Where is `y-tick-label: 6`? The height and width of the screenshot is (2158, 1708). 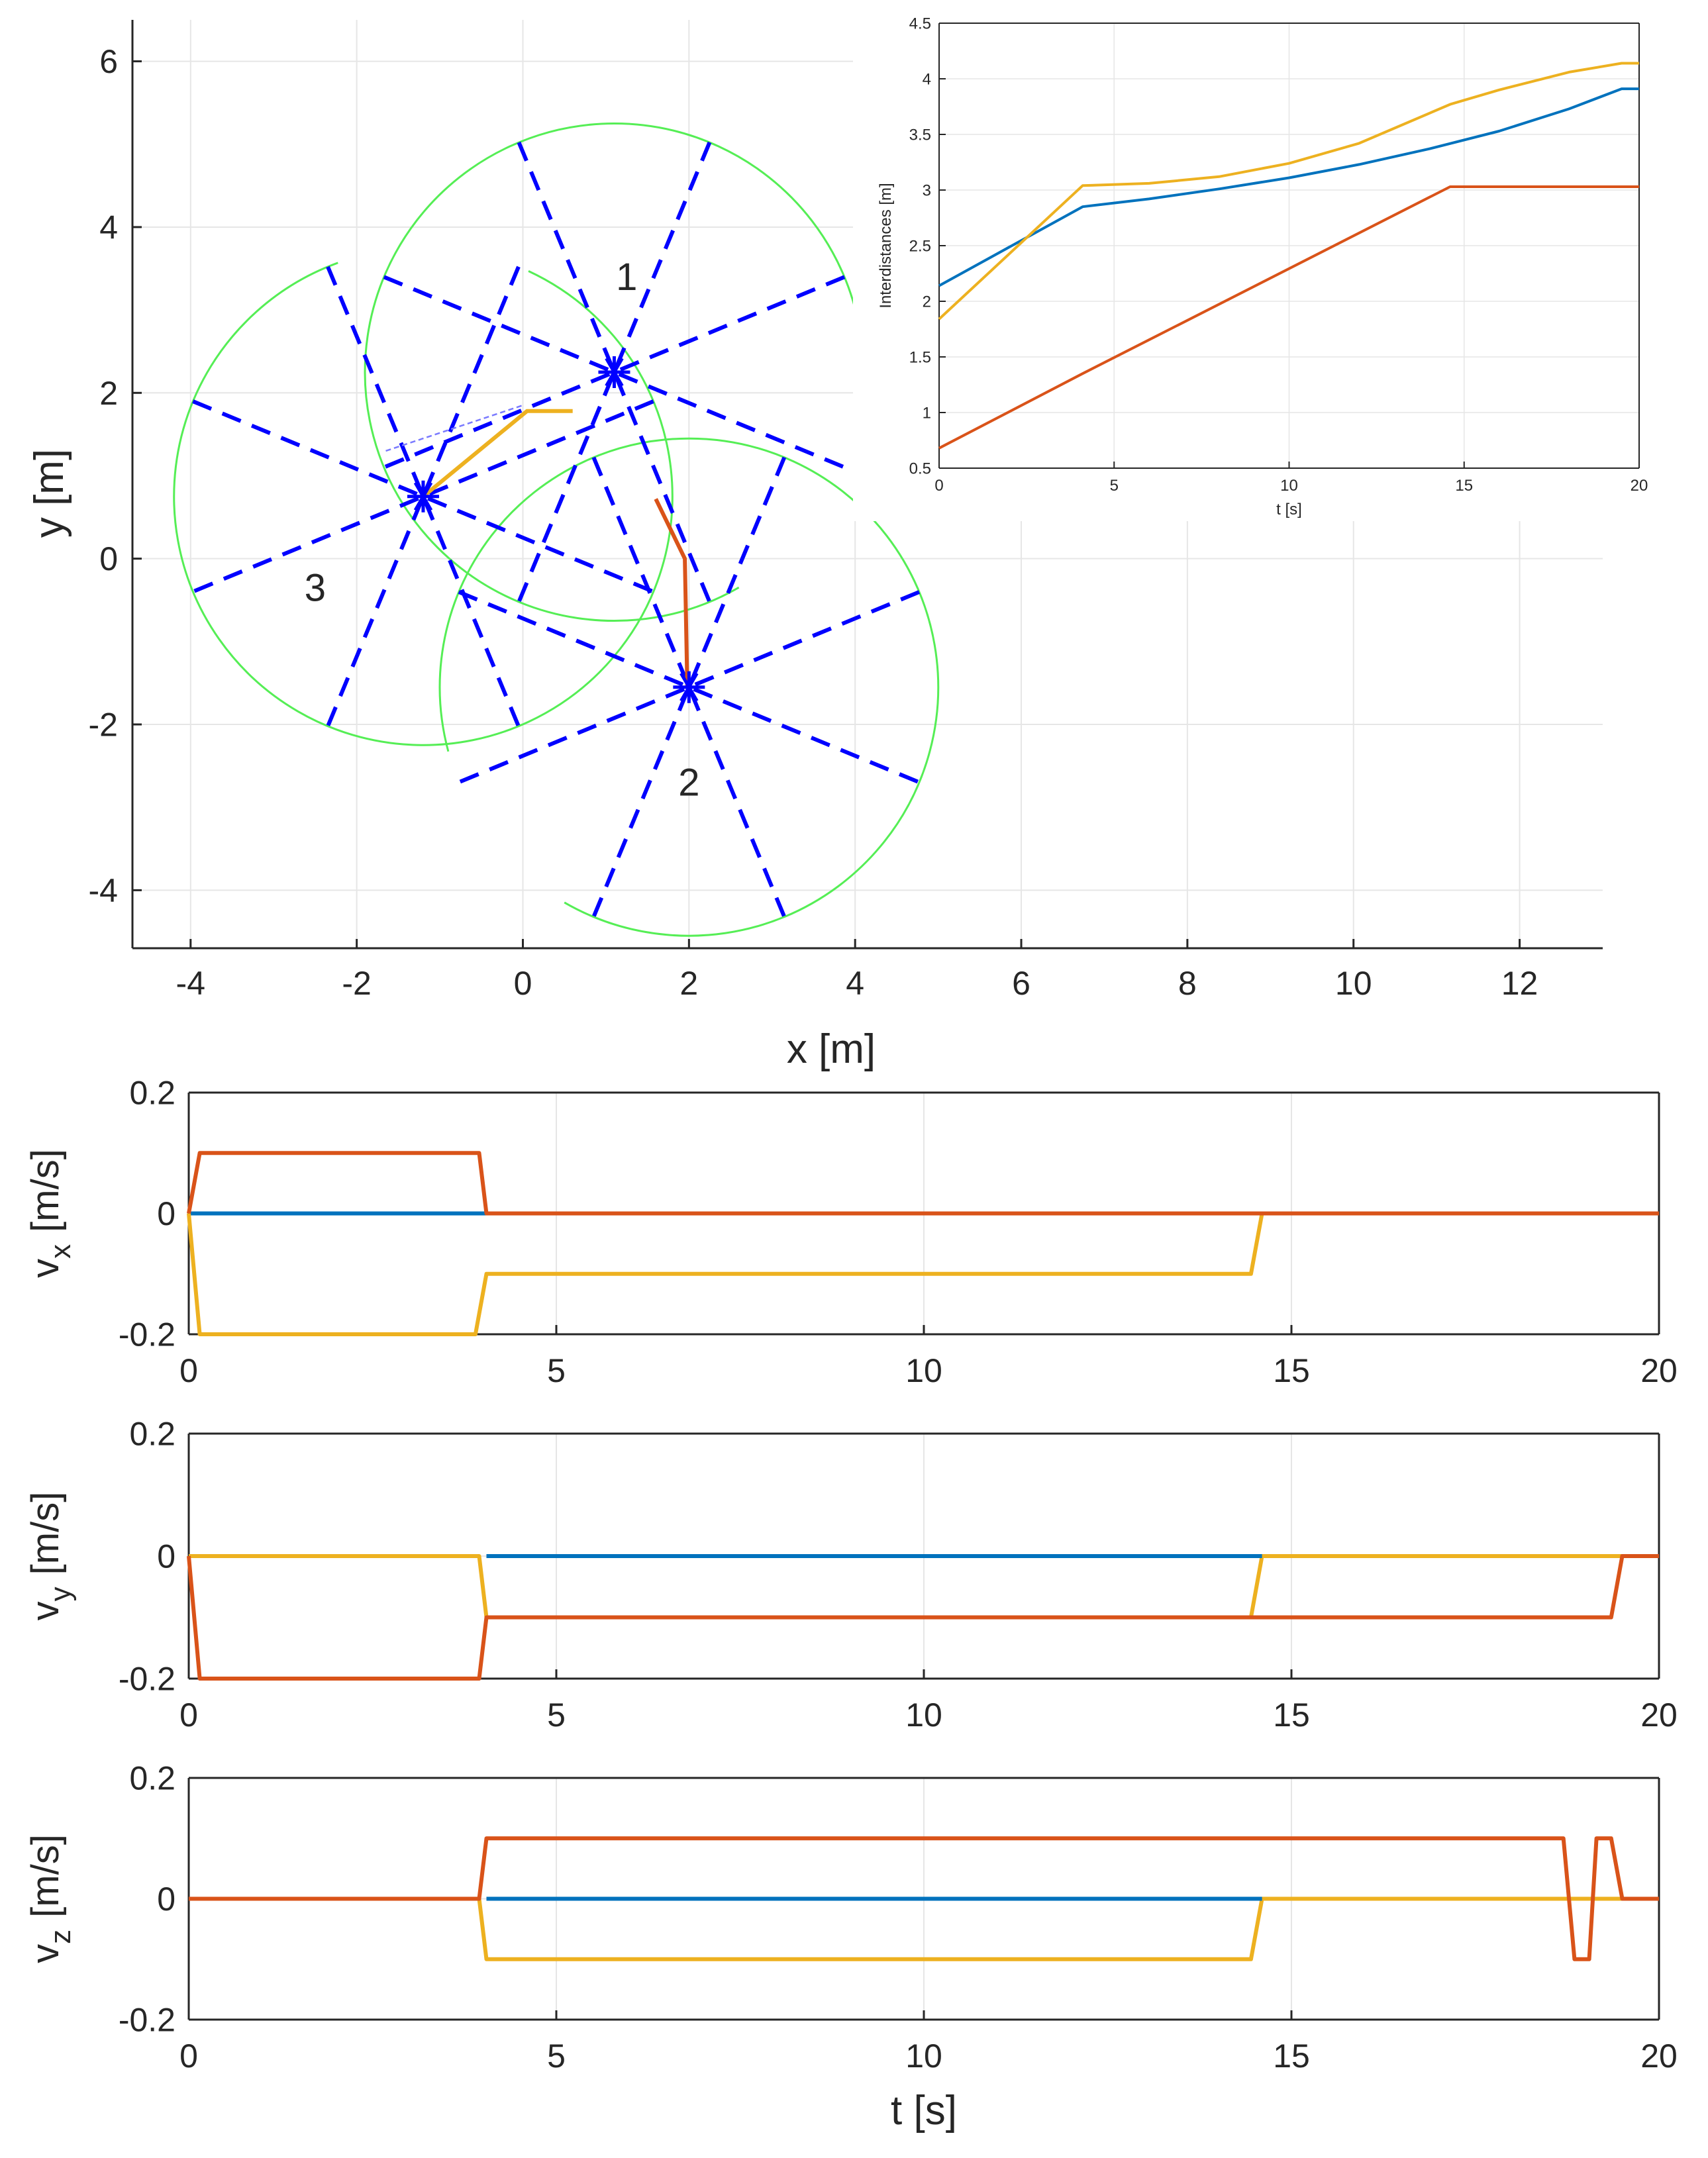 y-tick-label: 6 is located at coordinates (109, 62).